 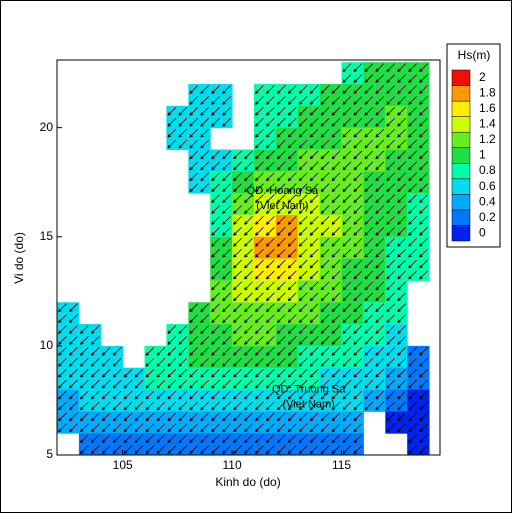 I want to click on colorbar-label: 1.4, so click(x=487, y=124).